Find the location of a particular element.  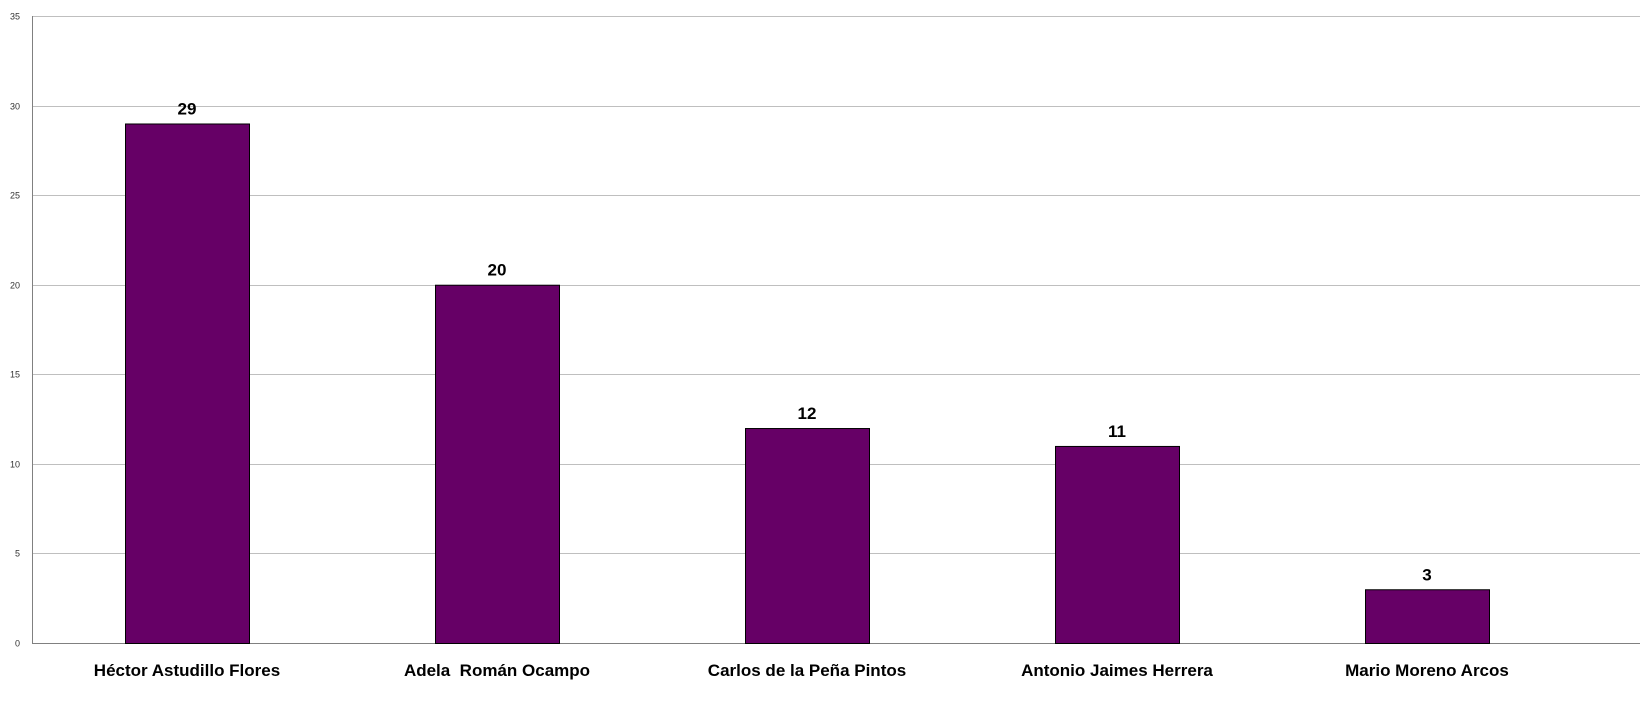

data-label: 11 is located at coordinates (1117, 431).